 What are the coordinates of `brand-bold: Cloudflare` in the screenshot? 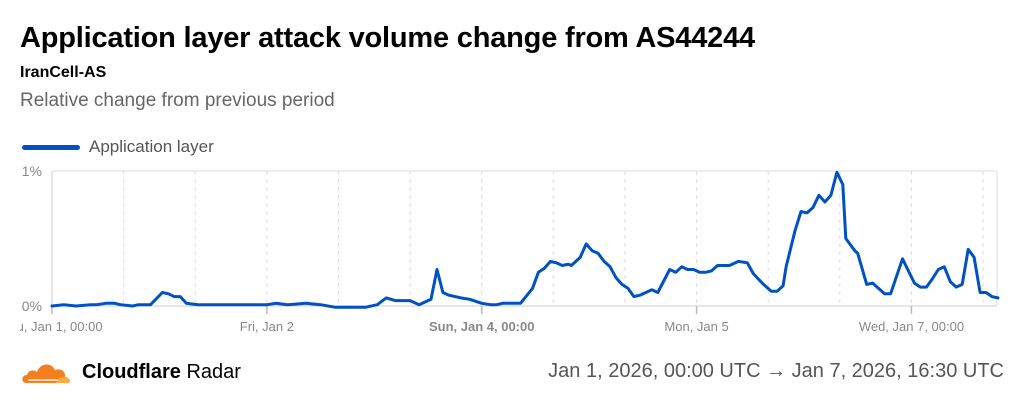 It's located at (131, 371).